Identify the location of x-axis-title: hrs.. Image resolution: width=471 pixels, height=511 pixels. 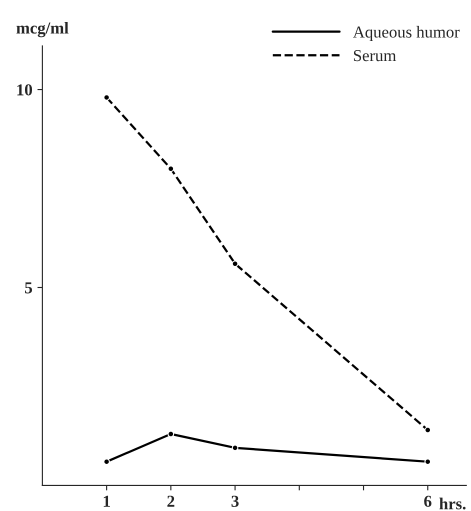
(452, 504).